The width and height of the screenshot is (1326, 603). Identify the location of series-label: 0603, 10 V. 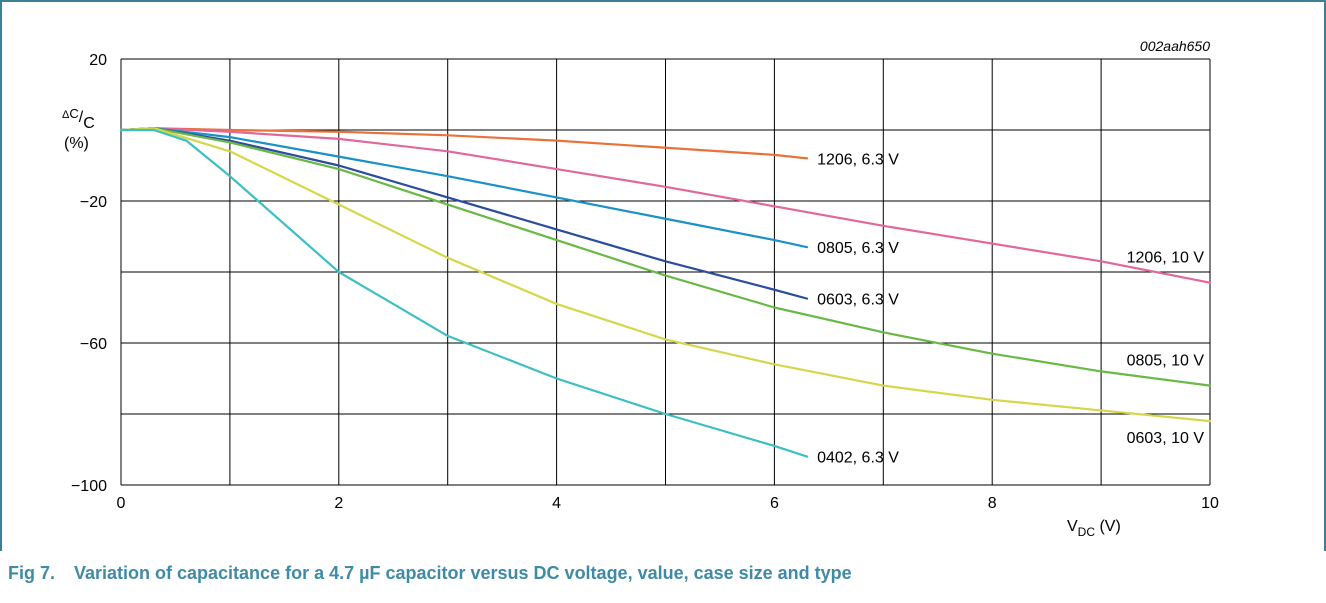
(1166, 438).